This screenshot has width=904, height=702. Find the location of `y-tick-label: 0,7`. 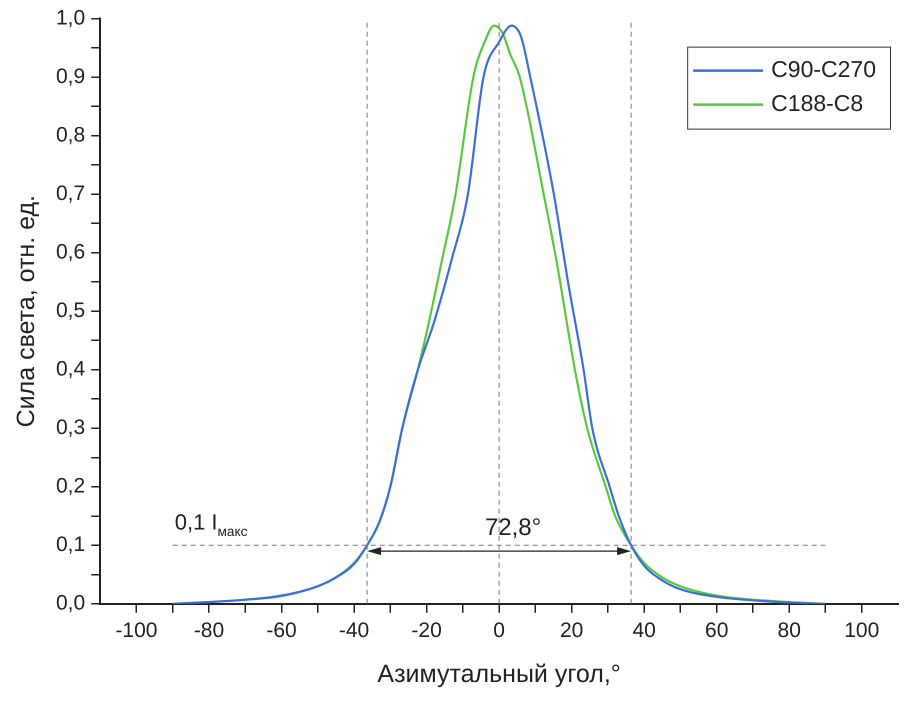

y-tick-label: 0,7 is located at coordinates (71, 193).